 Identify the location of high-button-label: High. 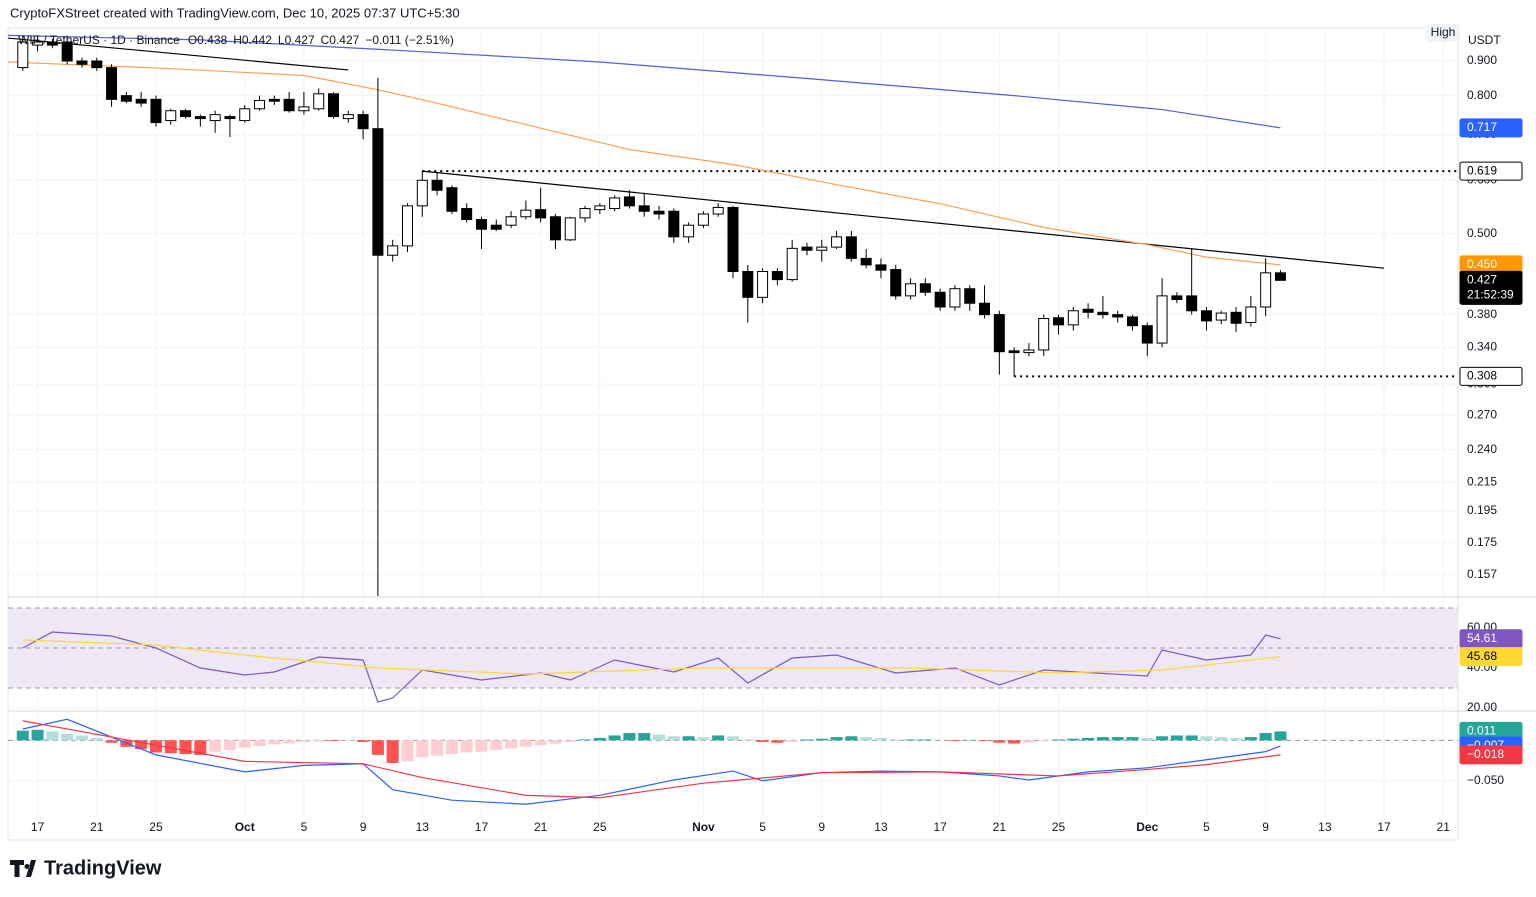
(1443, 32).